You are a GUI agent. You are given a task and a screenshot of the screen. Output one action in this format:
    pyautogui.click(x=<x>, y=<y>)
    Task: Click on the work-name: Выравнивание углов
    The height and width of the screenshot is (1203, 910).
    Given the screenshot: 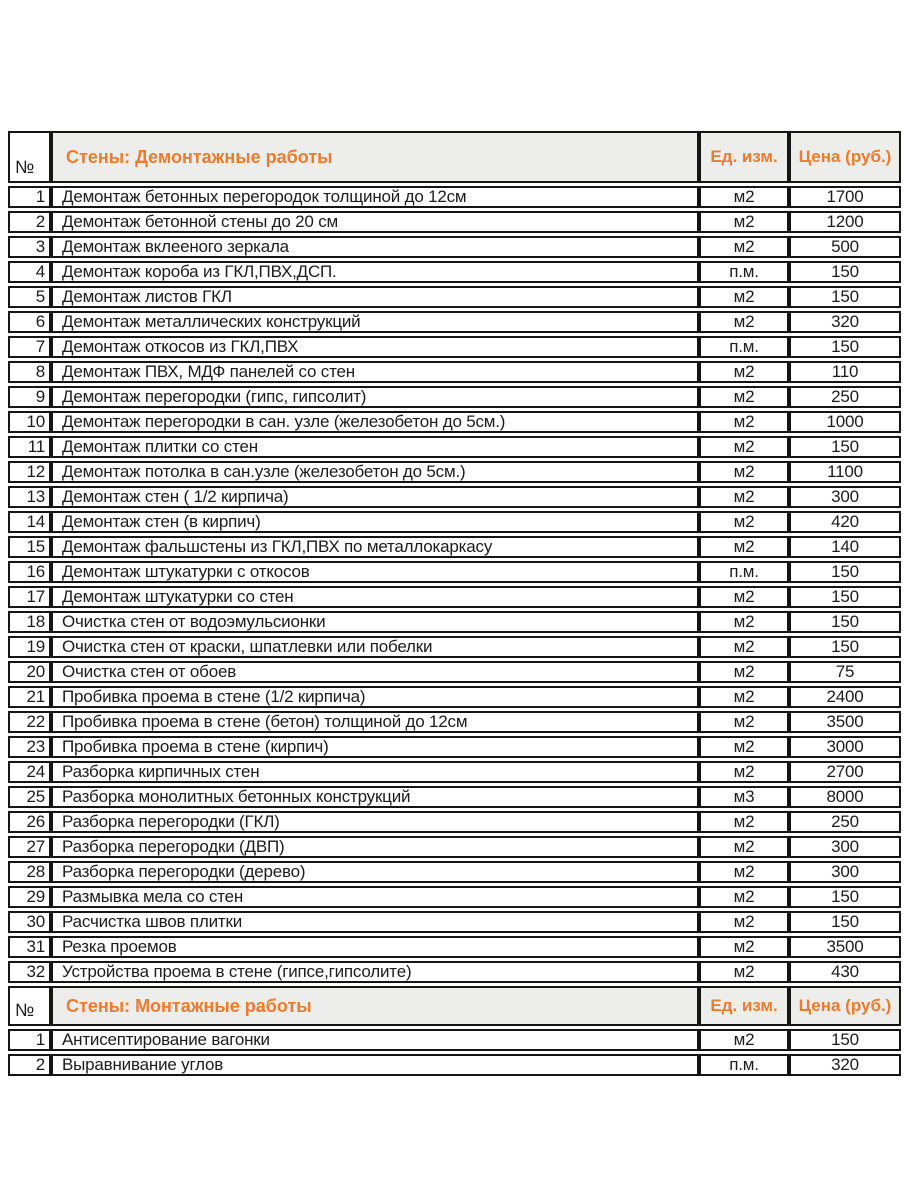 What is the action you would take?
    pyautogui.click(x=143, y=1064)
    